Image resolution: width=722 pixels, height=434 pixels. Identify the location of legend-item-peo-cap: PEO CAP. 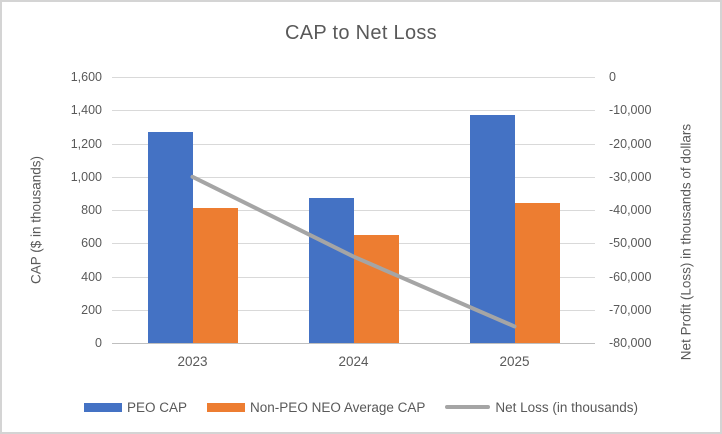
(135, 407).